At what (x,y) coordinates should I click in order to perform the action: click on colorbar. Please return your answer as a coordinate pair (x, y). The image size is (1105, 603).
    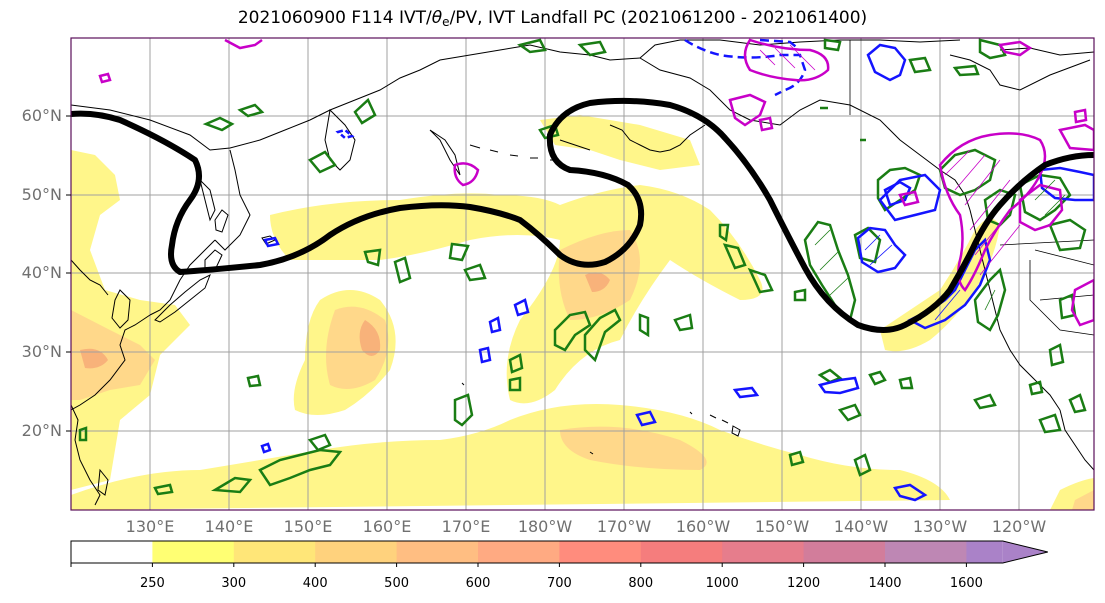
    Looking at the image, I should click on (561, 553).